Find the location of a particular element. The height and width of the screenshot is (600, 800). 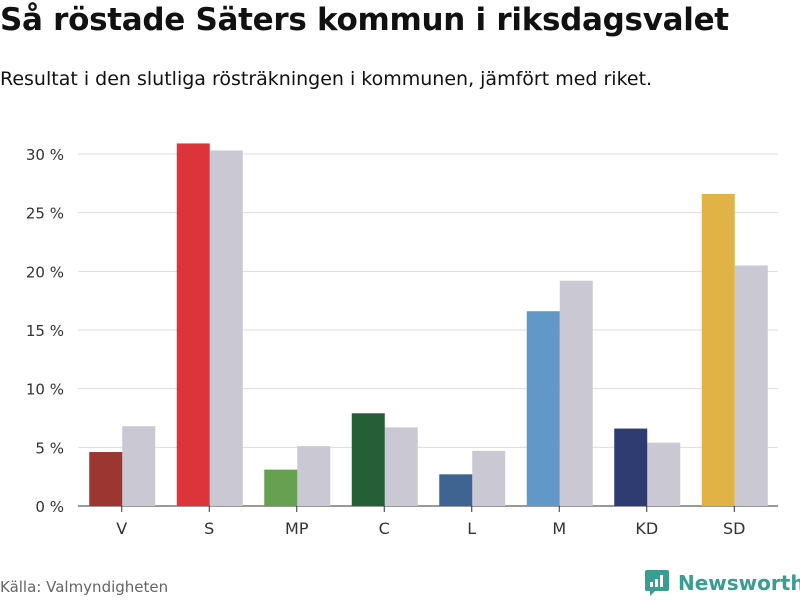

bar-riket-l is located at coordinates (489, 478).